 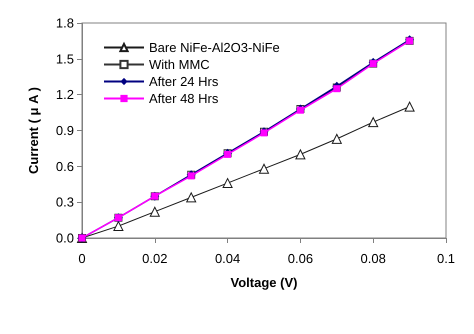 What do you see at coordinates (301, 258) in the screenshot?
I see `x-tick-label: 0.06` at bounding box center [301, 258].